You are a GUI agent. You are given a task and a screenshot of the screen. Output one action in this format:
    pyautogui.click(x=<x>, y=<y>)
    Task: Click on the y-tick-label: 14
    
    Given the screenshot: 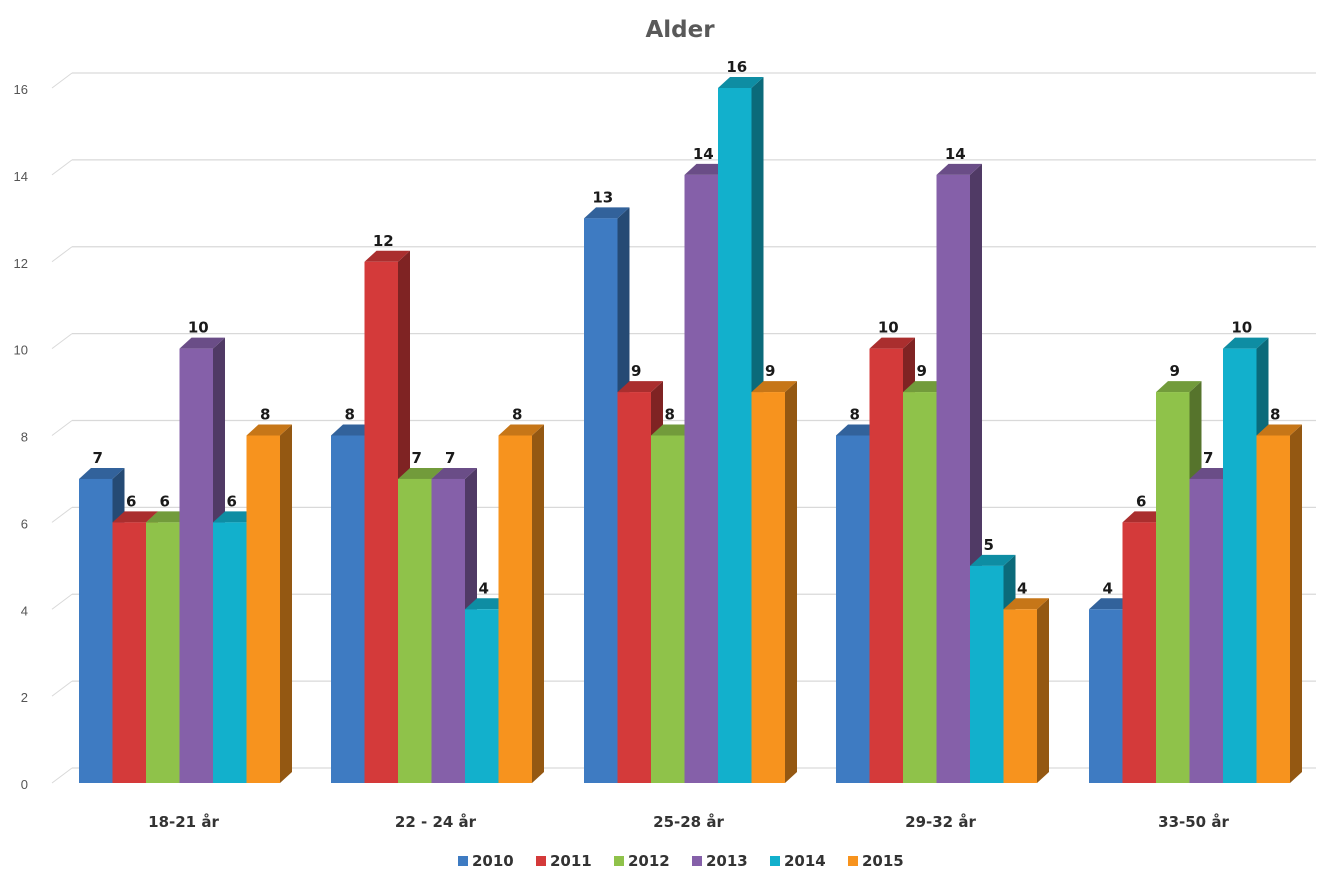 What is the action you would take?
    pyautogui.click(x=21, y=176)
    